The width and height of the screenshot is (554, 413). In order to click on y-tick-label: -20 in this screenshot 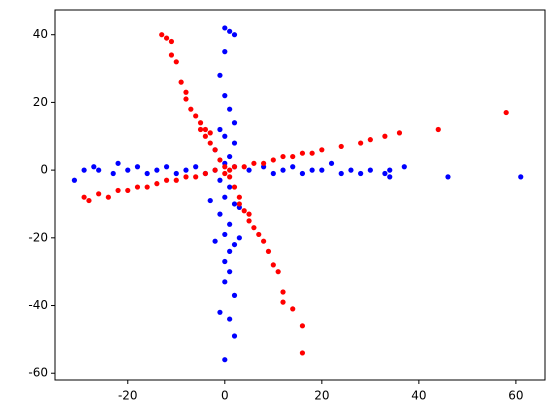, I will do `click(38, 237)`.